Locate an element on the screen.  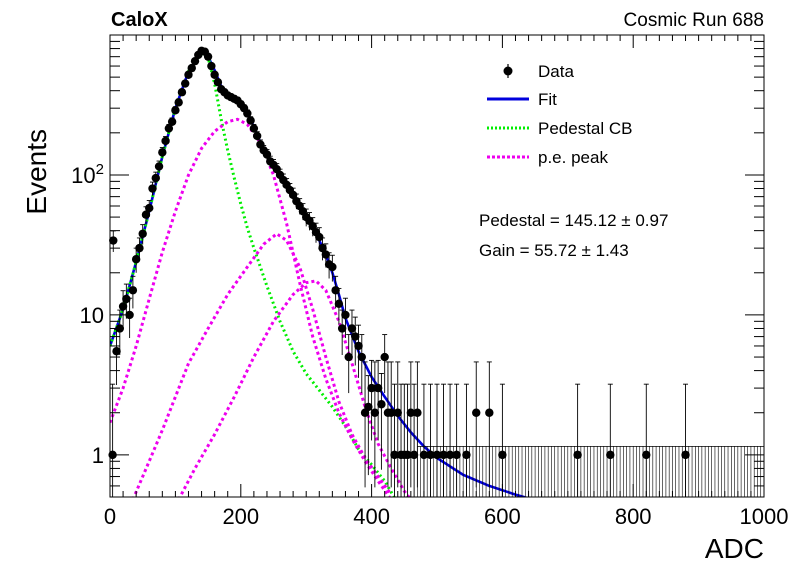
x-axis-title: ADC is located at coordinates (734, 548).